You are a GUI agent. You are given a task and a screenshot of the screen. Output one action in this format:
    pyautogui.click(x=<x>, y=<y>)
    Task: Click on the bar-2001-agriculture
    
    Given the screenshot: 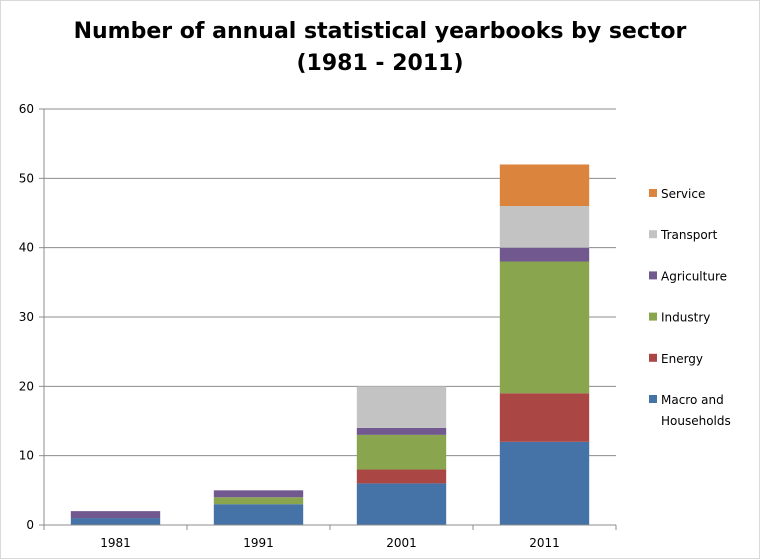 What is the action you would take?
    pyautogui.click(x=401, y=431)
    